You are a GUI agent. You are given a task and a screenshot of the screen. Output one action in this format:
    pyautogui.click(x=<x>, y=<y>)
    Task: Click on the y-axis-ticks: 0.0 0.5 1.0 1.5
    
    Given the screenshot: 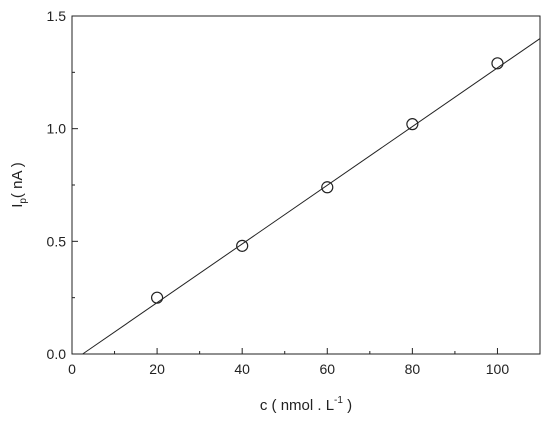 What is the action you would take?
    pyautogui.click(x=62, y=185)
    